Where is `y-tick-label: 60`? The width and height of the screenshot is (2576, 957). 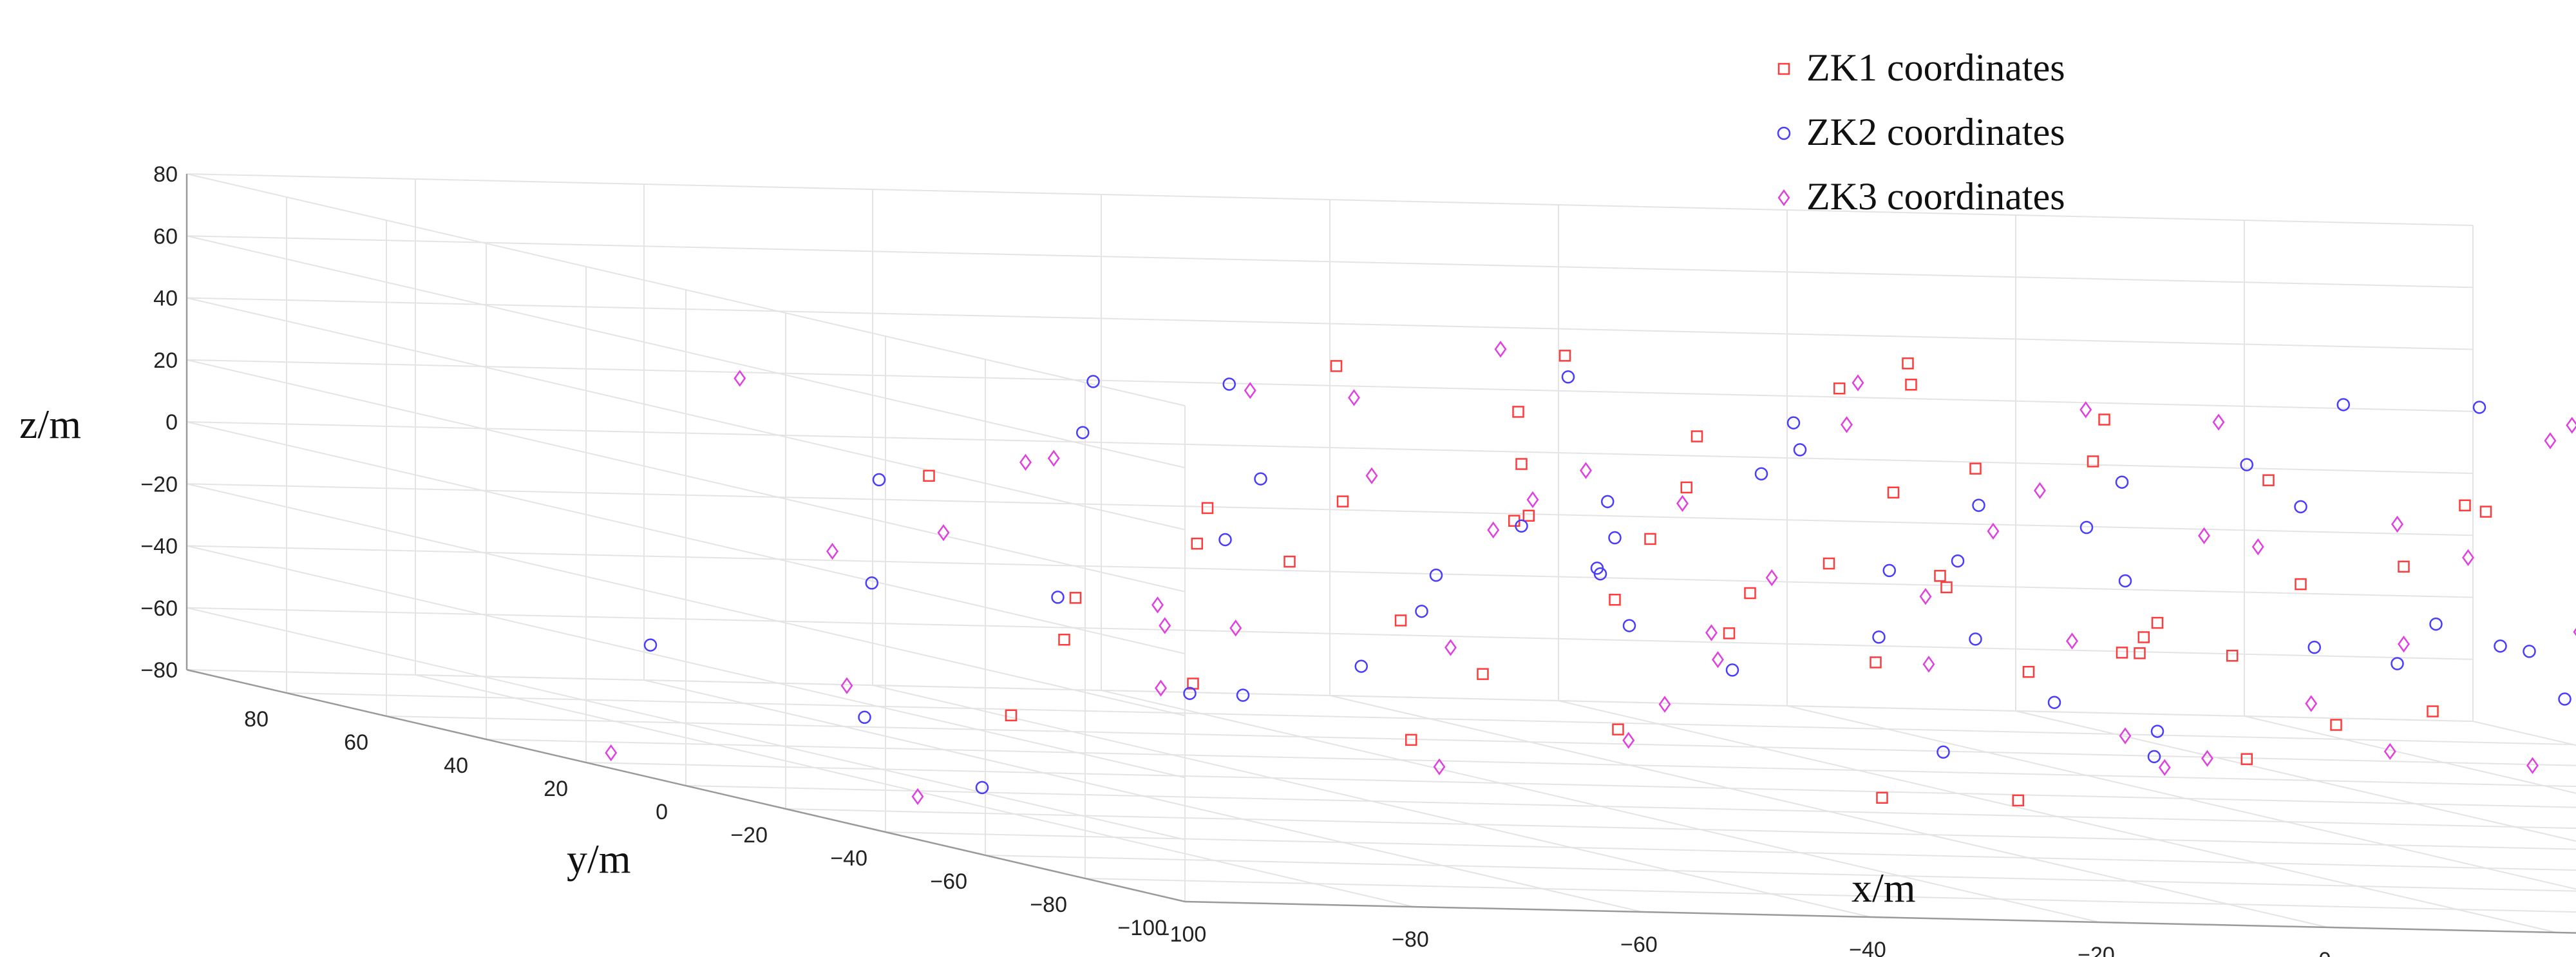 y-tick-label: 60 is located at coordinates (356, 742).